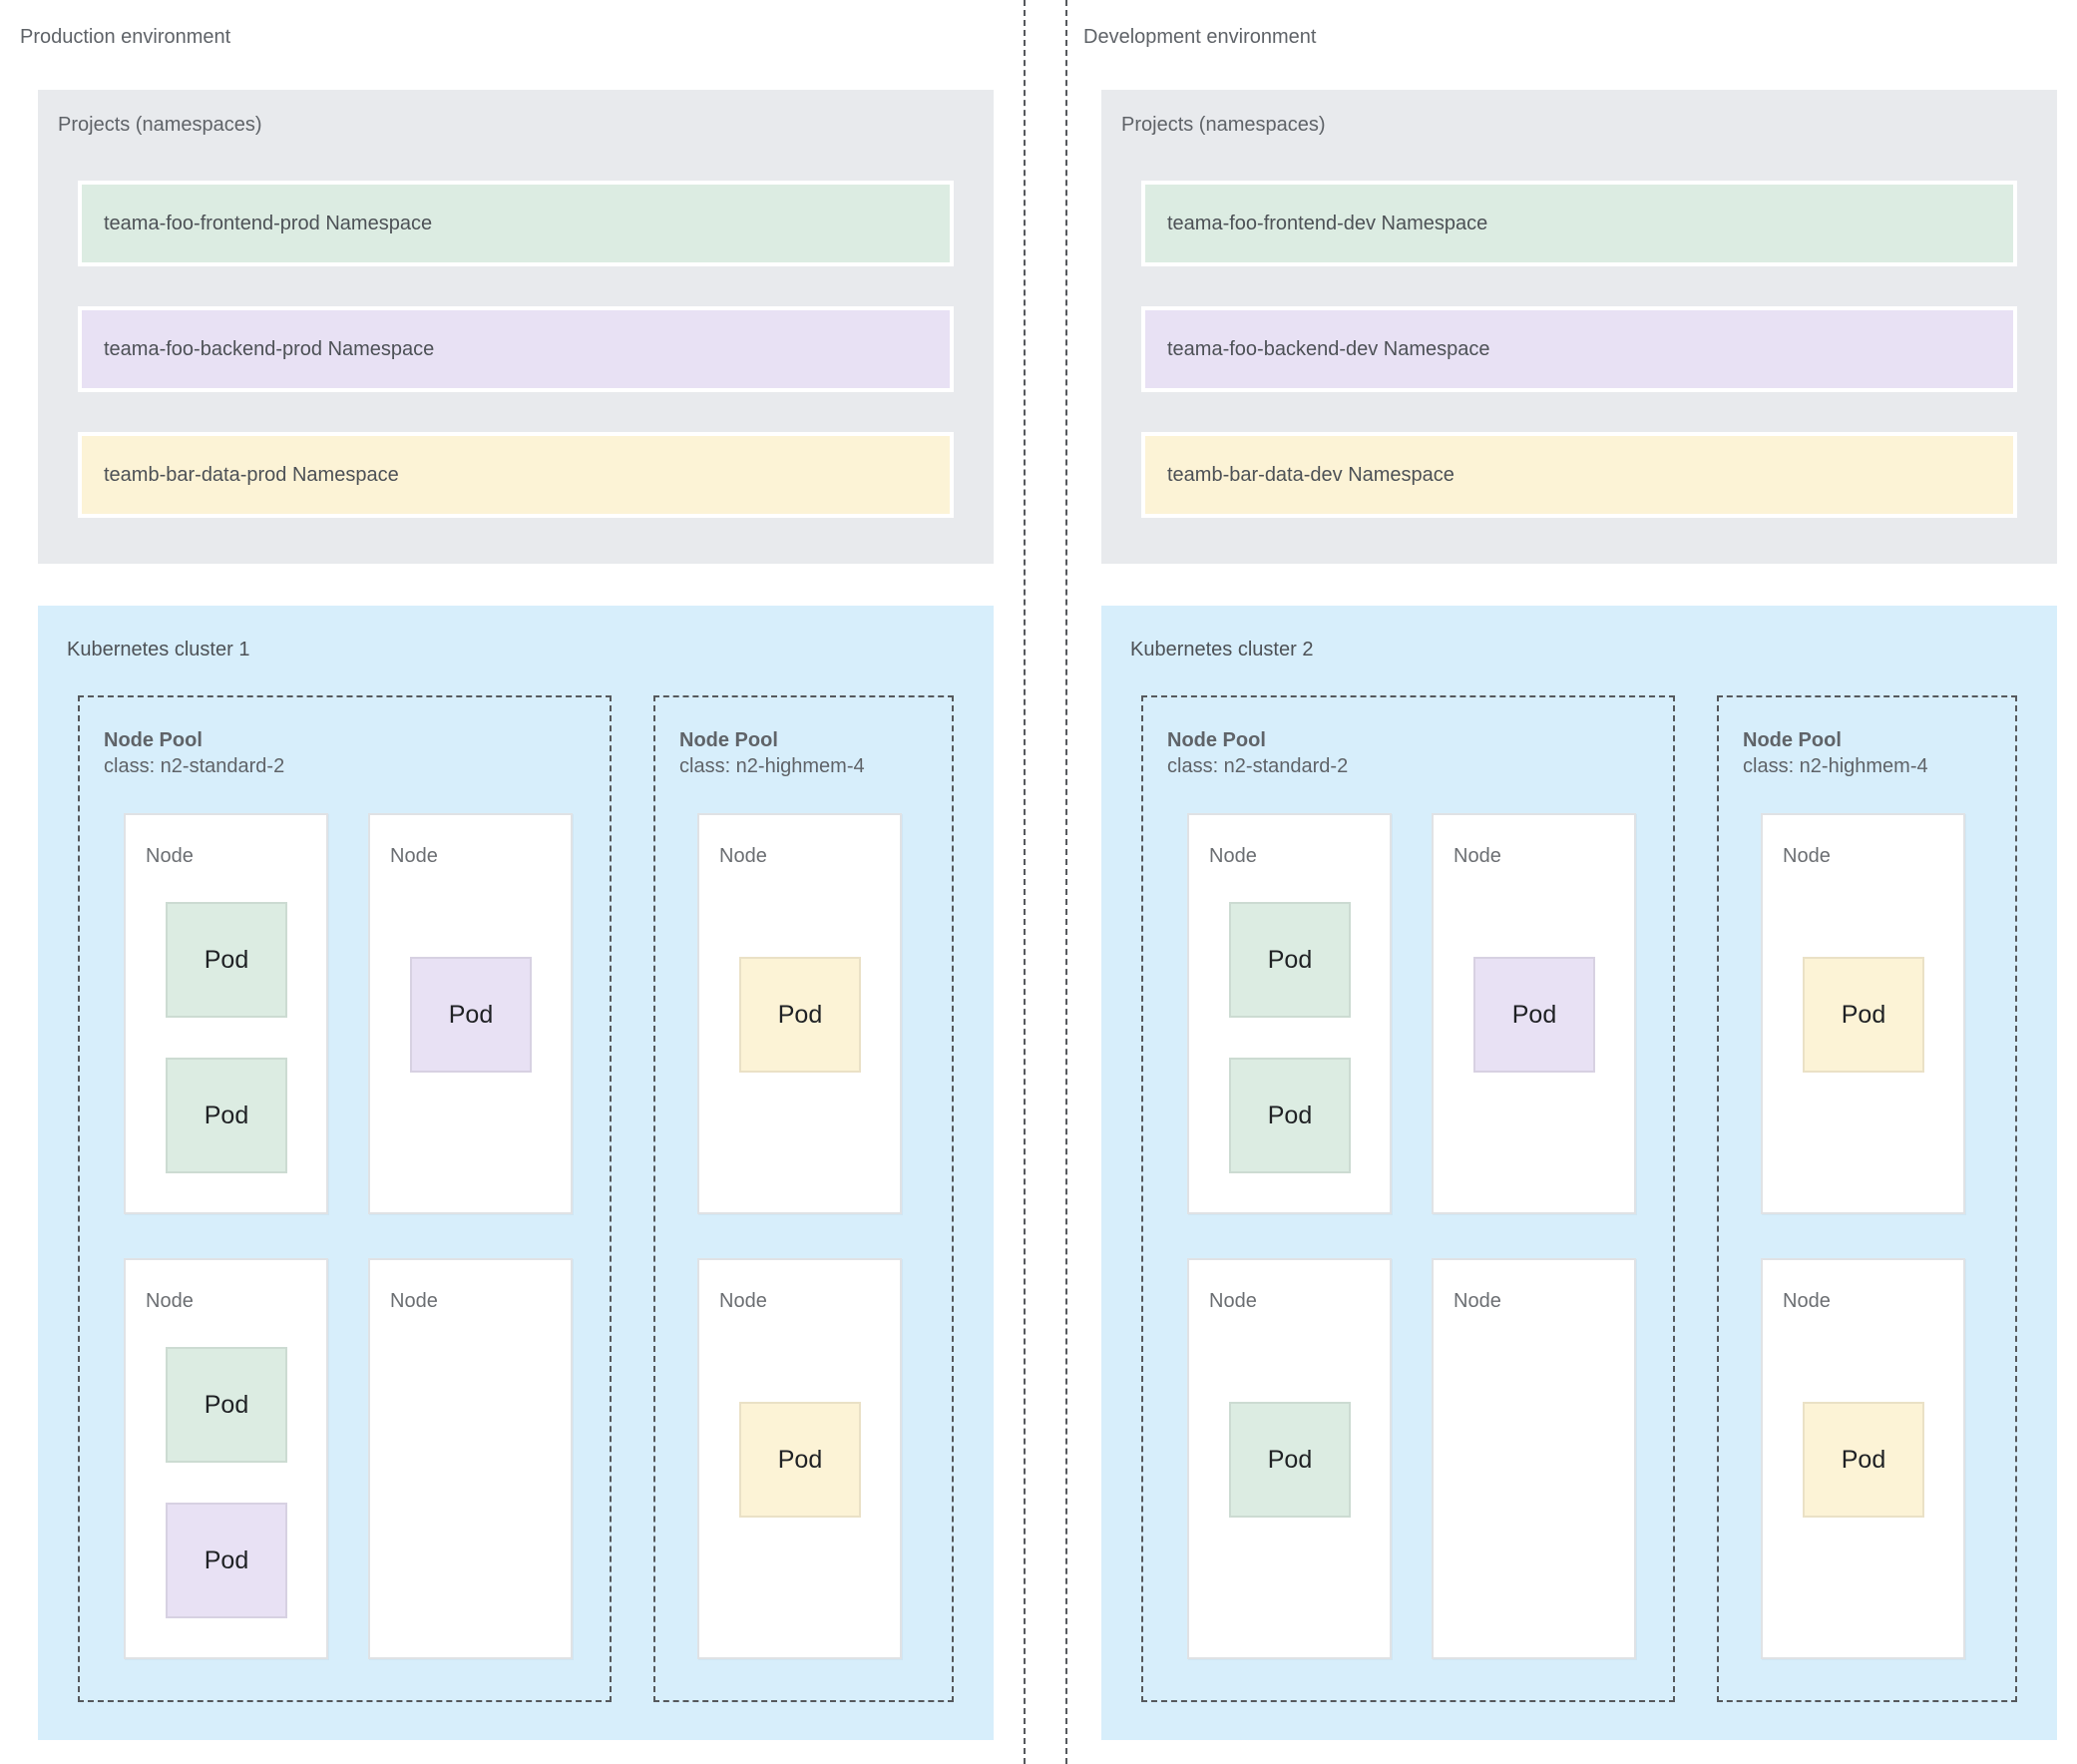 The height and width of the screenshot is (1764, 2077). Describe the element at coordinates (516, 475) in the screenshot. I see `namespace-bar-data-prod: teamb-bar-data-prod Namespace` at that location.